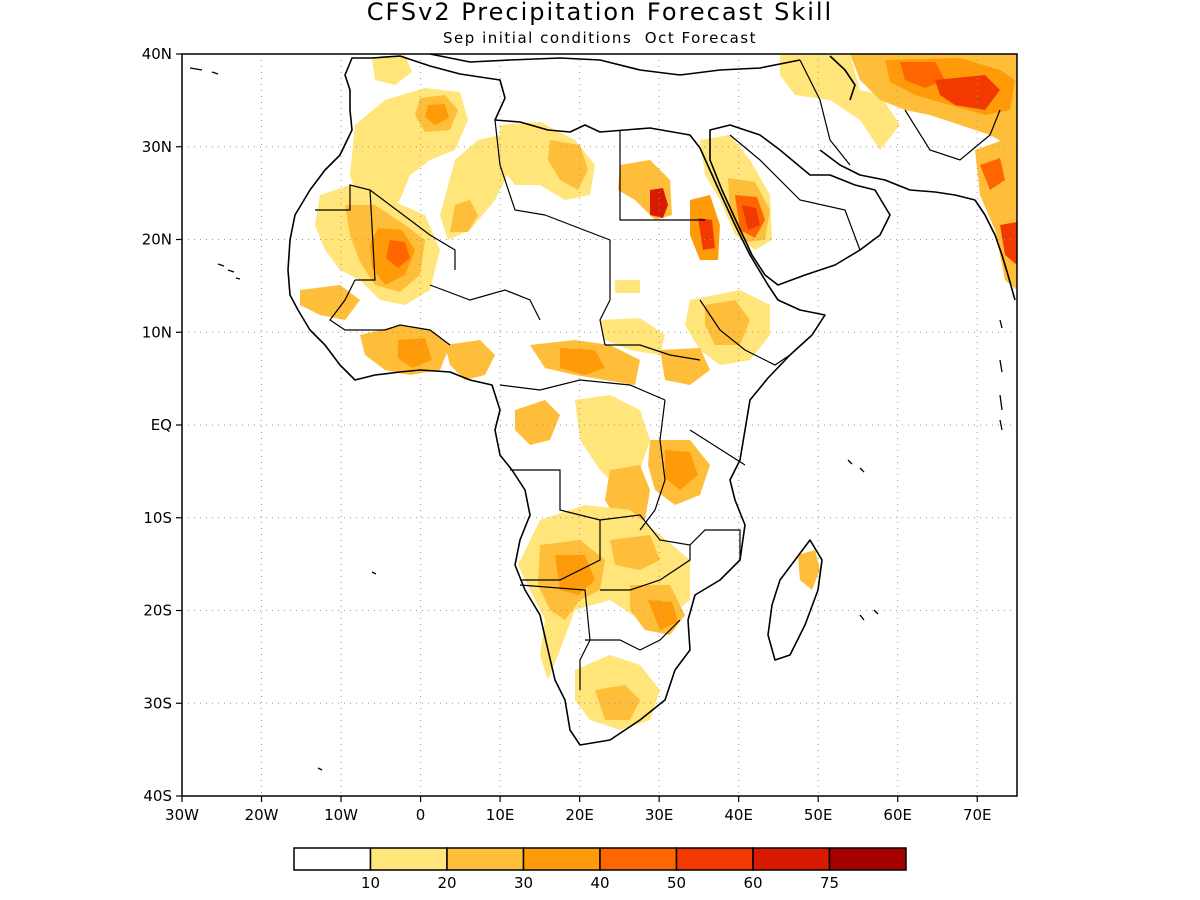 This screenshot has height=900, width=1200. I want to click on shade-ghana-core, so click(415, 353).